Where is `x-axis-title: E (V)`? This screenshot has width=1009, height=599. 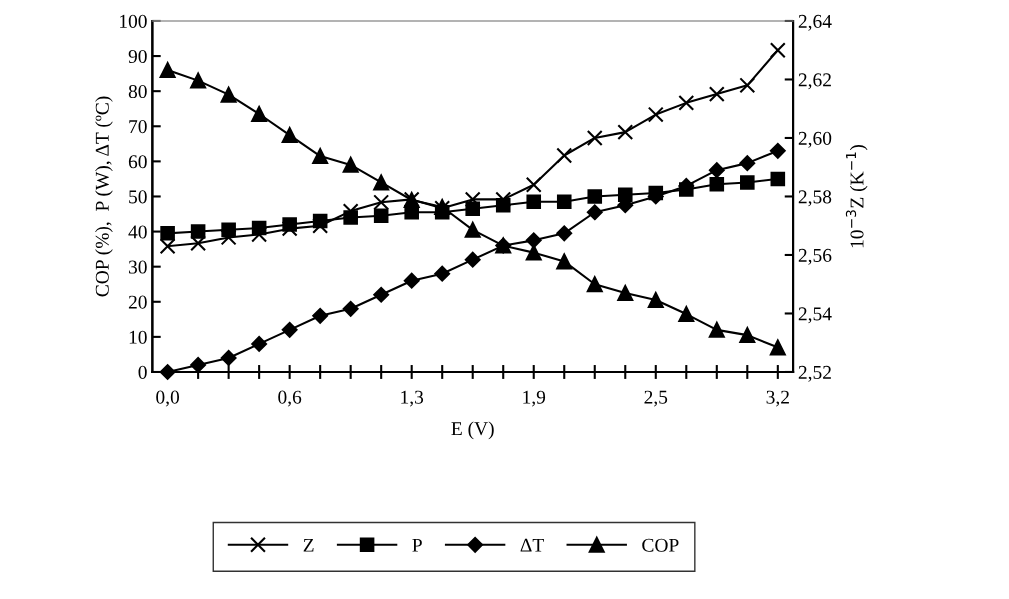
x-axis-title: E (V) is located at coordinates (472, 430).